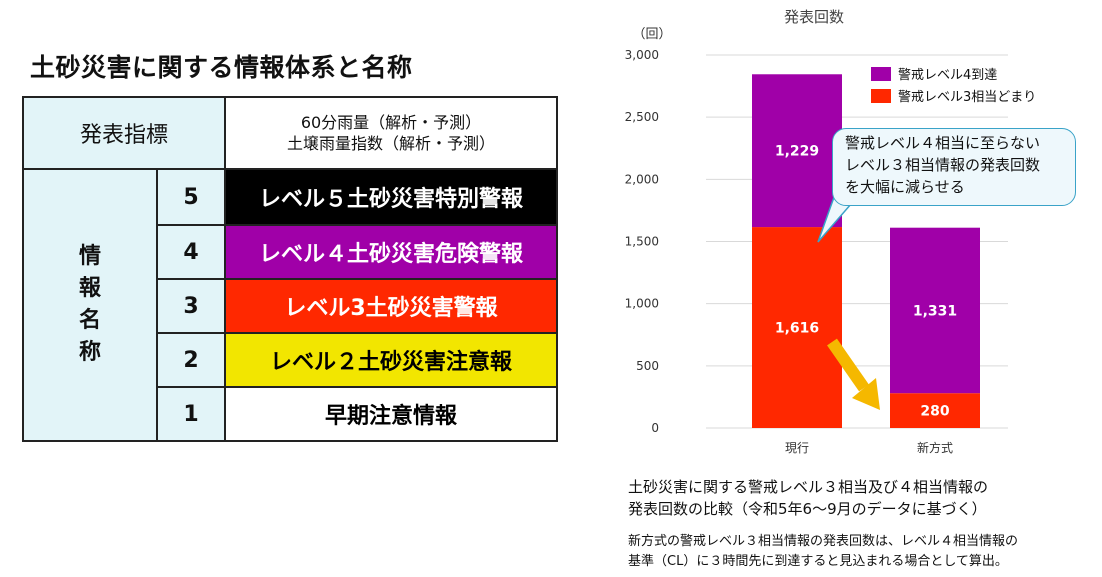 This screenshot has height=577, width=1102. I want to click on chart-title: 発表回数, so click(814, 17).